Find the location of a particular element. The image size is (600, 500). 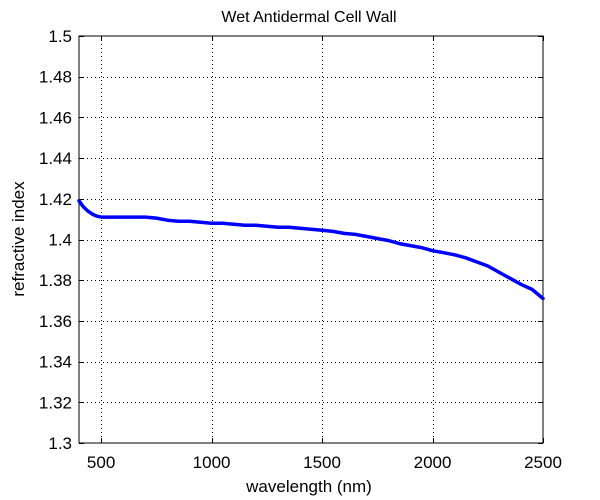

y-tick-label: 1.36 is located at coordinates (55, 321).